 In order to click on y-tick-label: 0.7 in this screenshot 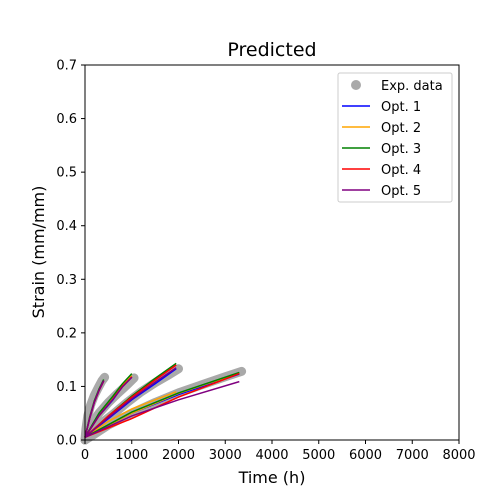, I will do `click(66, 66)`.